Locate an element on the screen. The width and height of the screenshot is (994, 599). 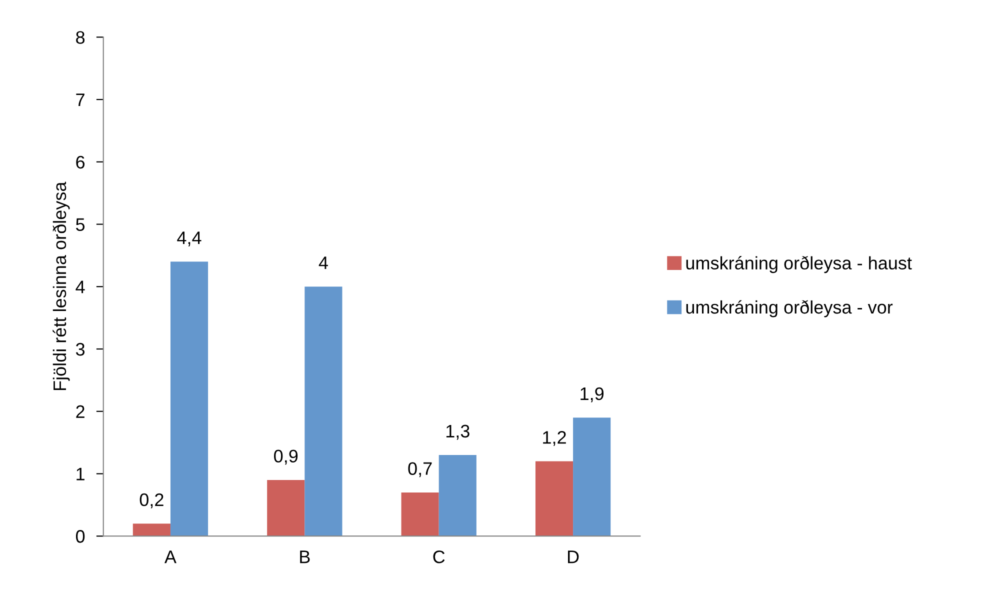
y-tick-label: 6 is located at coordinates (80, 162).